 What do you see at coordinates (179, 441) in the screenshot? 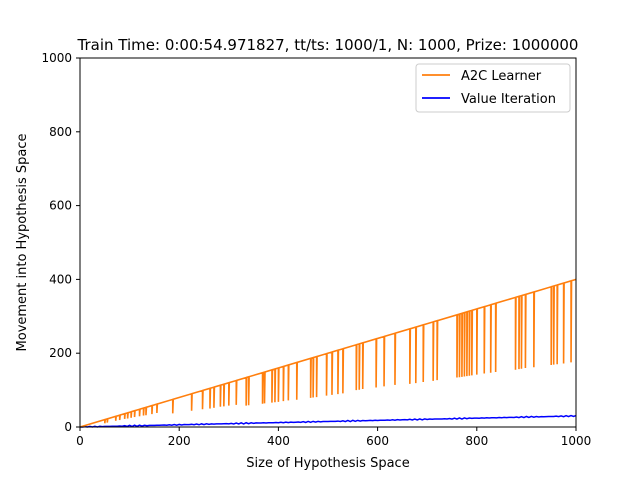
I see `x-tick-label: 200` at bounding box center [179, 441].